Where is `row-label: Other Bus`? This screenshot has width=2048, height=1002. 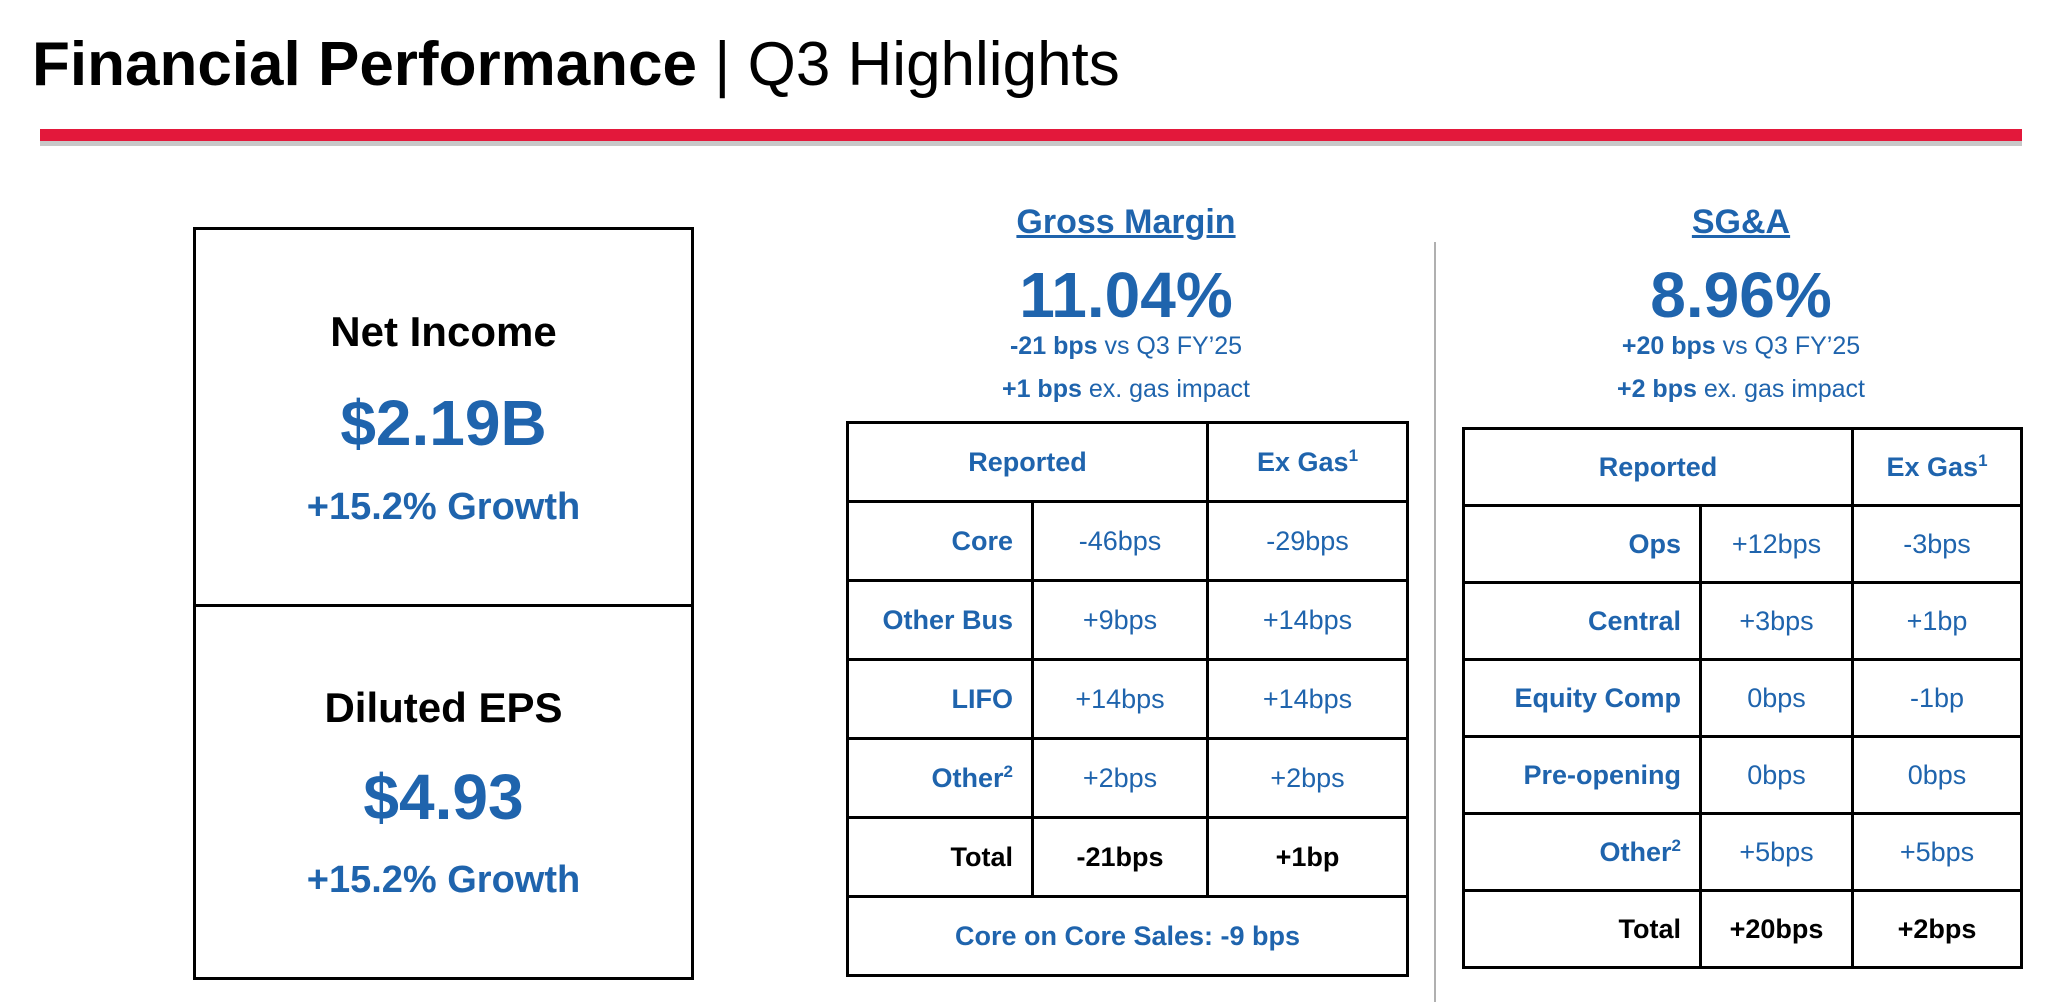 row-label: Other Bus is located at coordinates (940, 620).